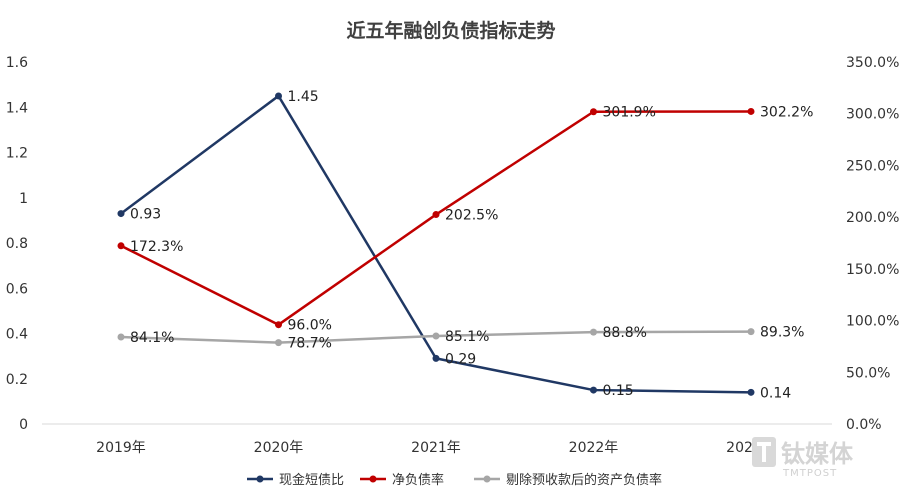 The image size is (902, 500). I want to click on data-label: 301.9%, so click(629, 113).